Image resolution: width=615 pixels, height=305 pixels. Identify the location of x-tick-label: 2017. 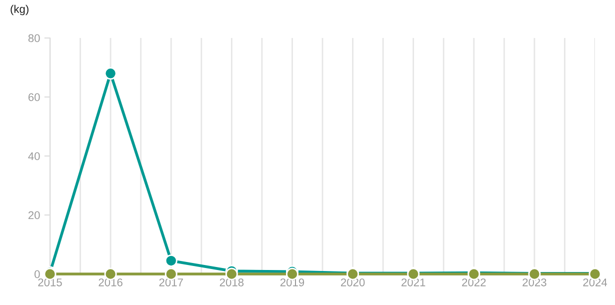
(171, 282).